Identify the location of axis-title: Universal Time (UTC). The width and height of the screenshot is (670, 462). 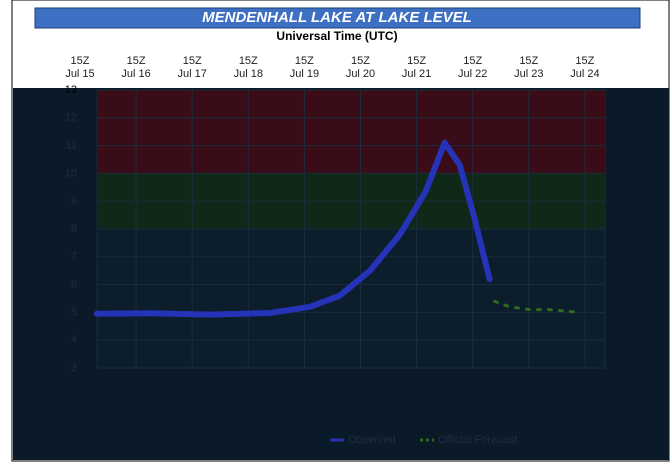
(336, 36).